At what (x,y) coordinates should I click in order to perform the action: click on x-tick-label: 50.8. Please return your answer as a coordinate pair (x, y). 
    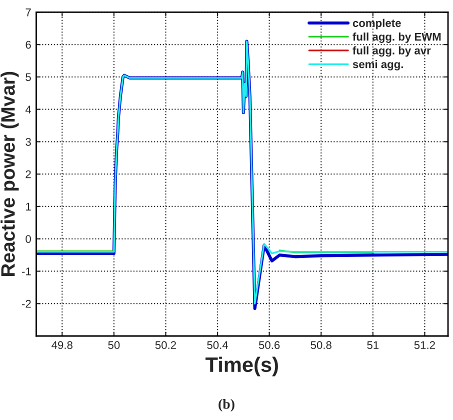
    Looking at the image, I should click on (321, 345).